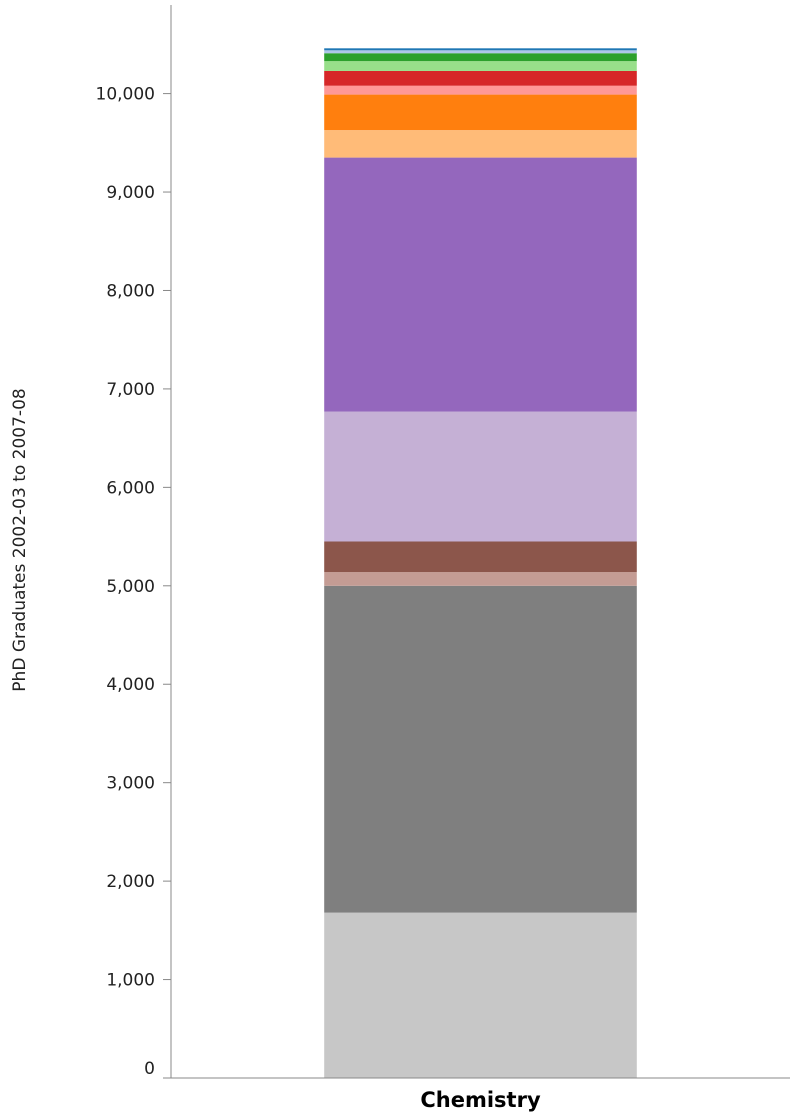 The image size is (793, 1119). Describe the element at coordinates (130, 587) in the screenshot. I see `y-tick-label: 5,000` at that location.